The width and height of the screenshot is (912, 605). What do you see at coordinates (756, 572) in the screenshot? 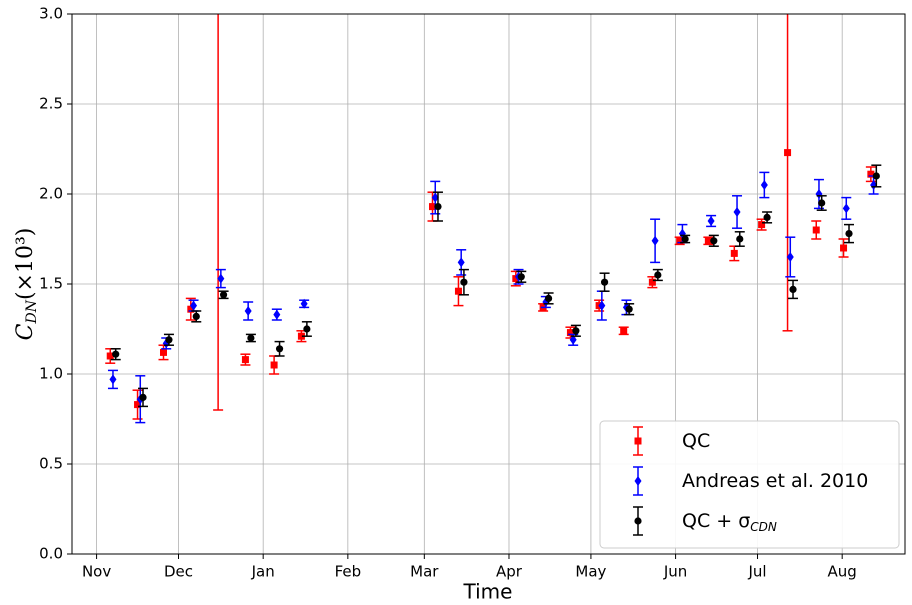
I see `x-tick-label: Jul` at bounding box center [756, 572].